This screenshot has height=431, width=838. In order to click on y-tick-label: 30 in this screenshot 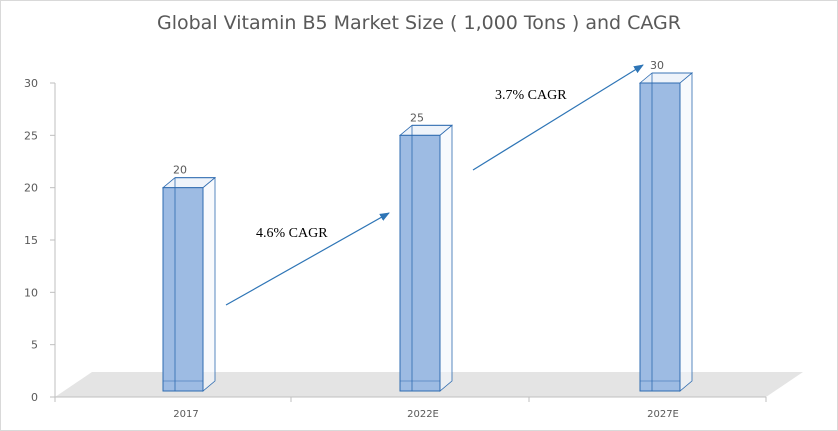, I will do `click(31, 83)`.